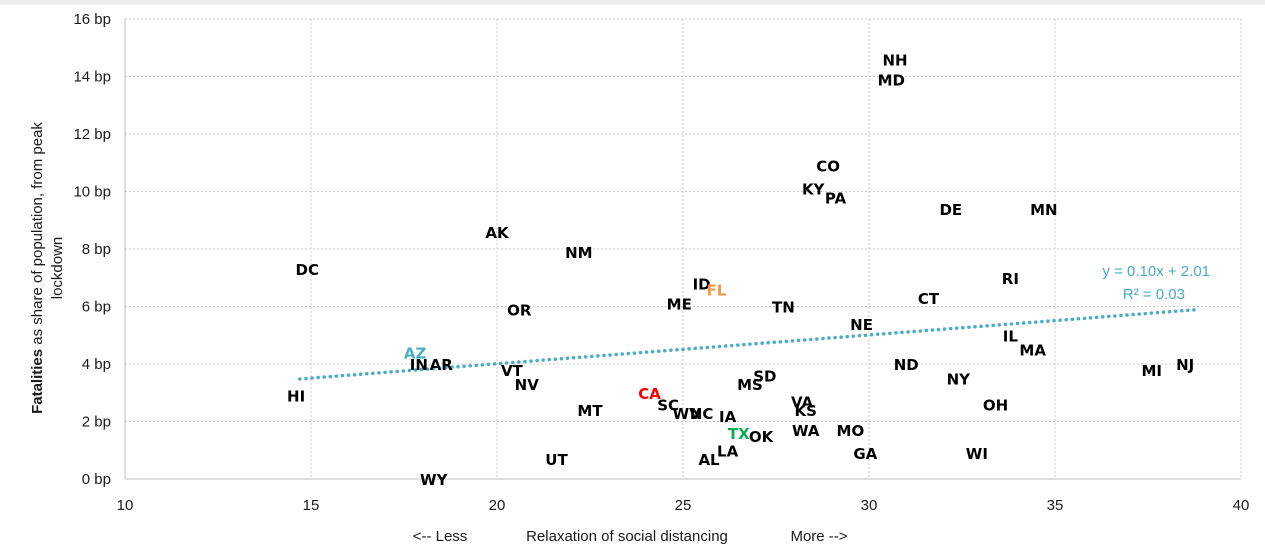 The height and width of the screenshot is (550, 1265). I want to click on point-label-tx: TX, so click(739, 434).